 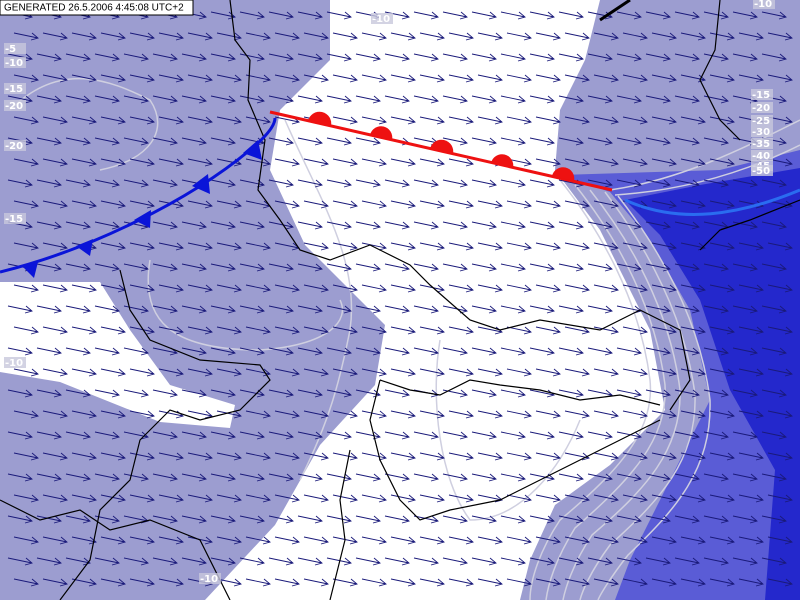 I want to click on border, so click(x=340, y=524).